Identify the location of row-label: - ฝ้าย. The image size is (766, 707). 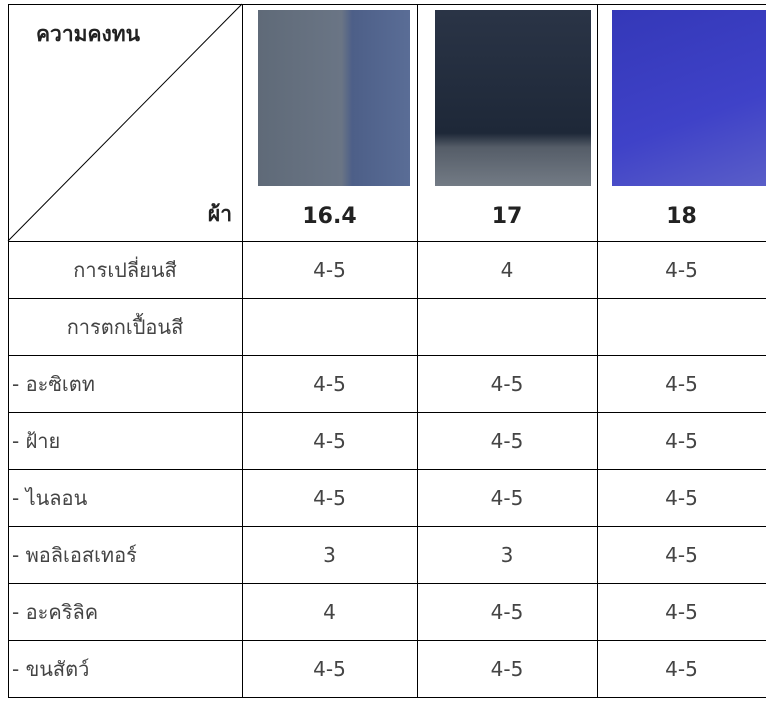
(36, 440).